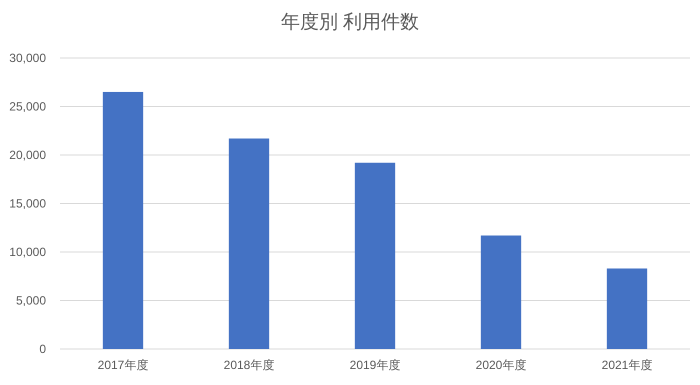 Image resolution: width=700 pixels, height=385 pixels. I want to click on y-tick-label: 30,000, so click(27, 58).